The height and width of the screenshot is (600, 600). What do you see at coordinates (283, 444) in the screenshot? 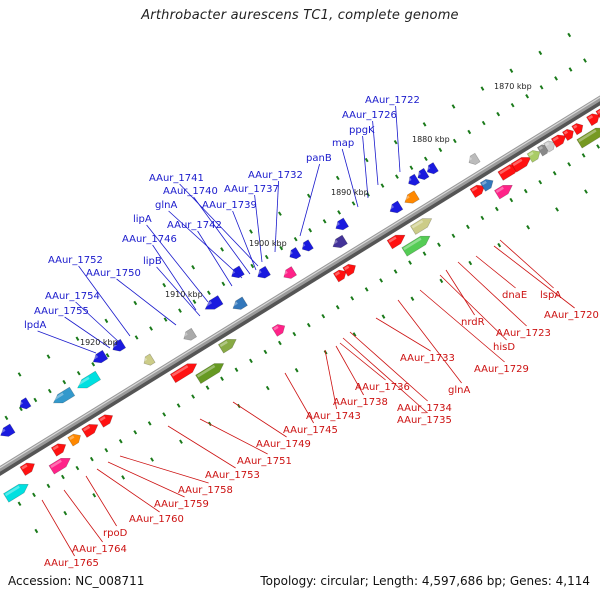
I see `red-gene-label: AAur_1749` at bounding box center [283, 444].